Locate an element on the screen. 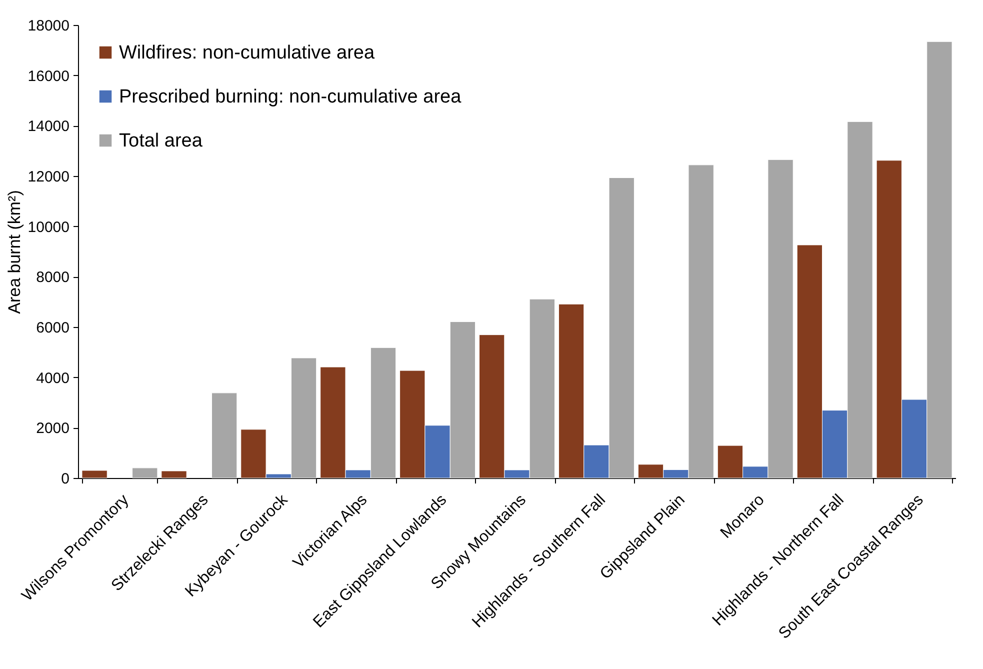 The width and height of the screenshot is (983, 669). y-tick-label: 14000 is located at coordinates (49, 127).